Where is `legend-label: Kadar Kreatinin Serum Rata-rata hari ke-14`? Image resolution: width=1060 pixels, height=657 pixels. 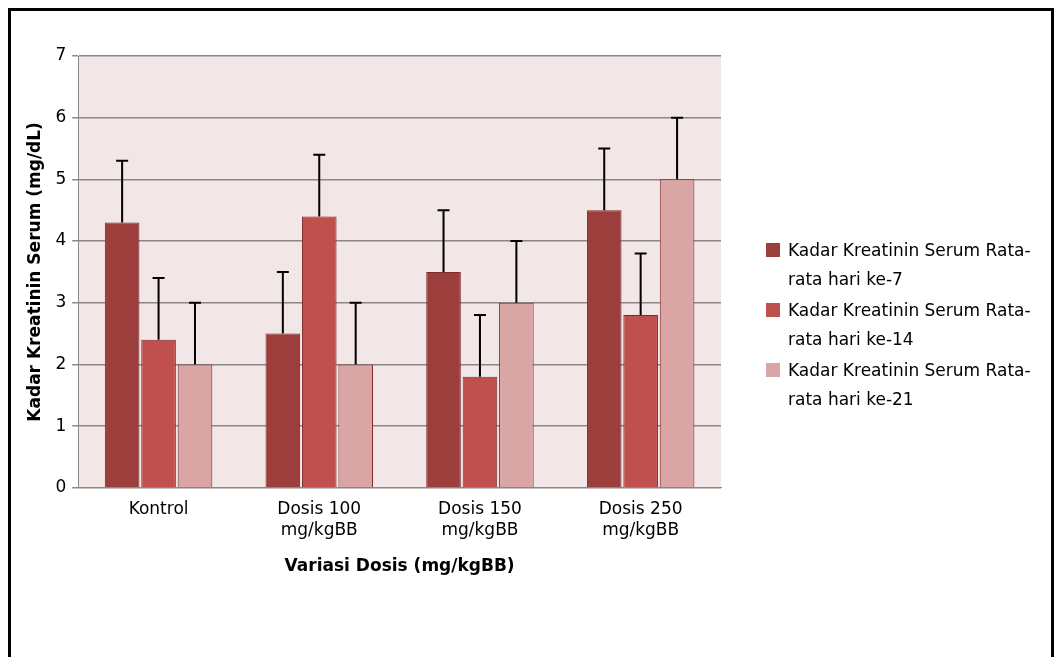
legend-label: Kadar Kreatinin Serum Rata-rata hari ke-14 is located at coordinates (910, 325).